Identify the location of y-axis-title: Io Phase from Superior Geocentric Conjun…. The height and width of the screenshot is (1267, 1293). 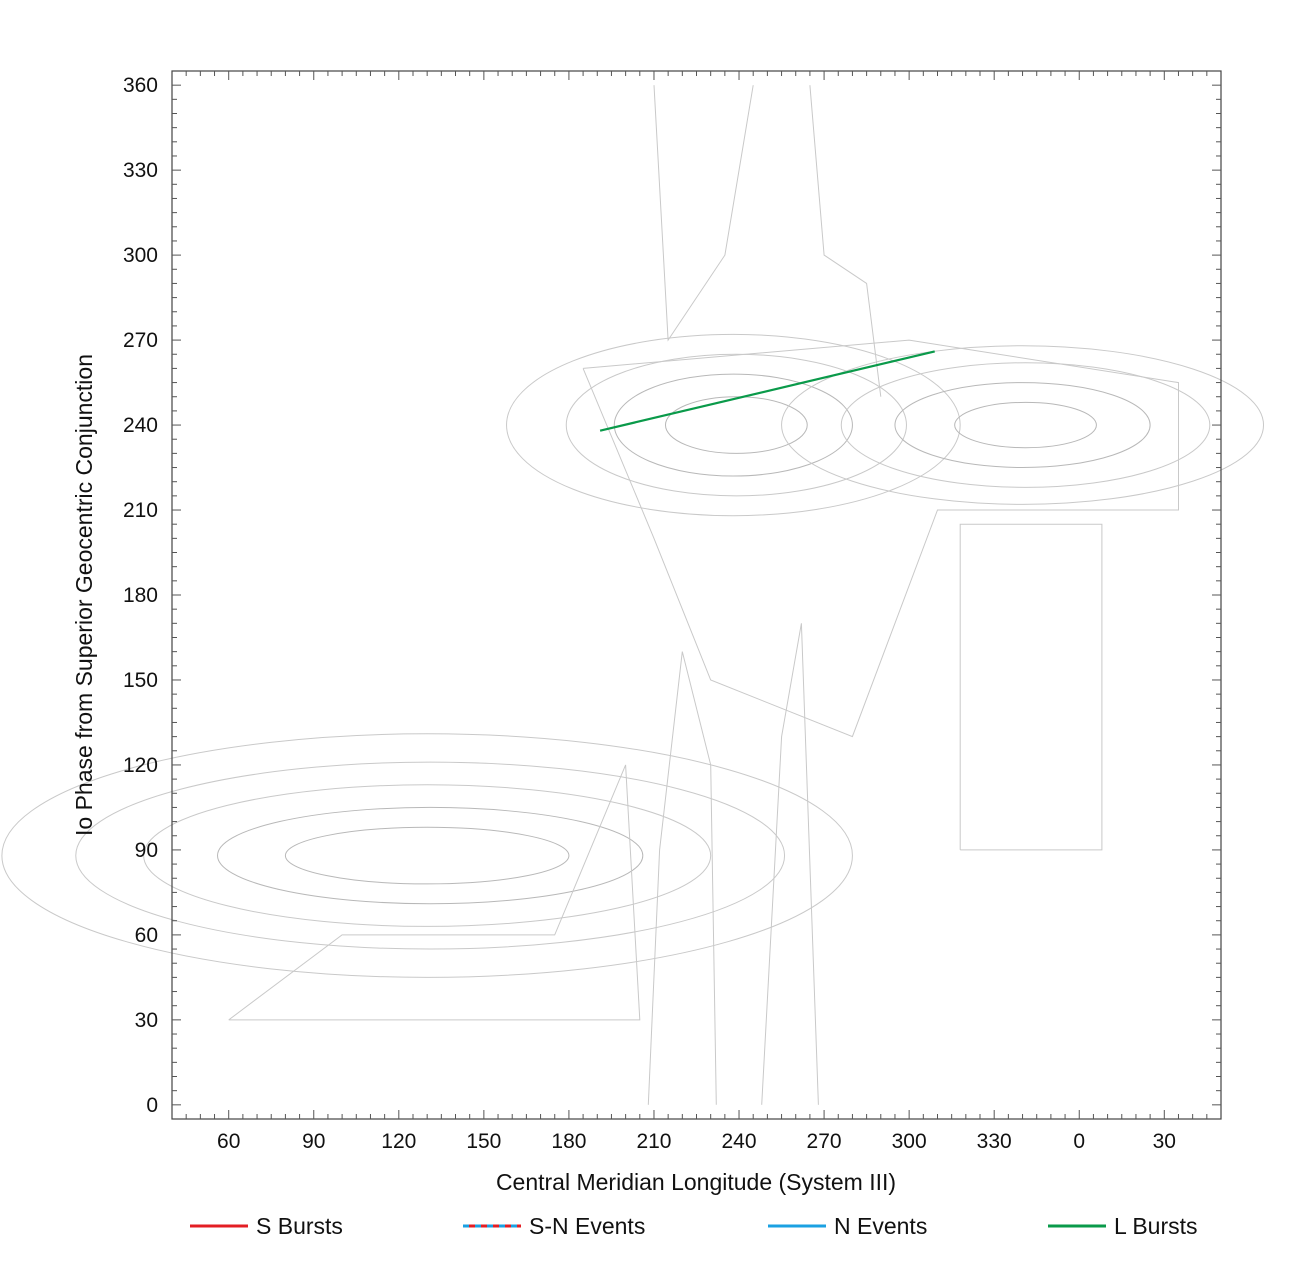
(84, 595).